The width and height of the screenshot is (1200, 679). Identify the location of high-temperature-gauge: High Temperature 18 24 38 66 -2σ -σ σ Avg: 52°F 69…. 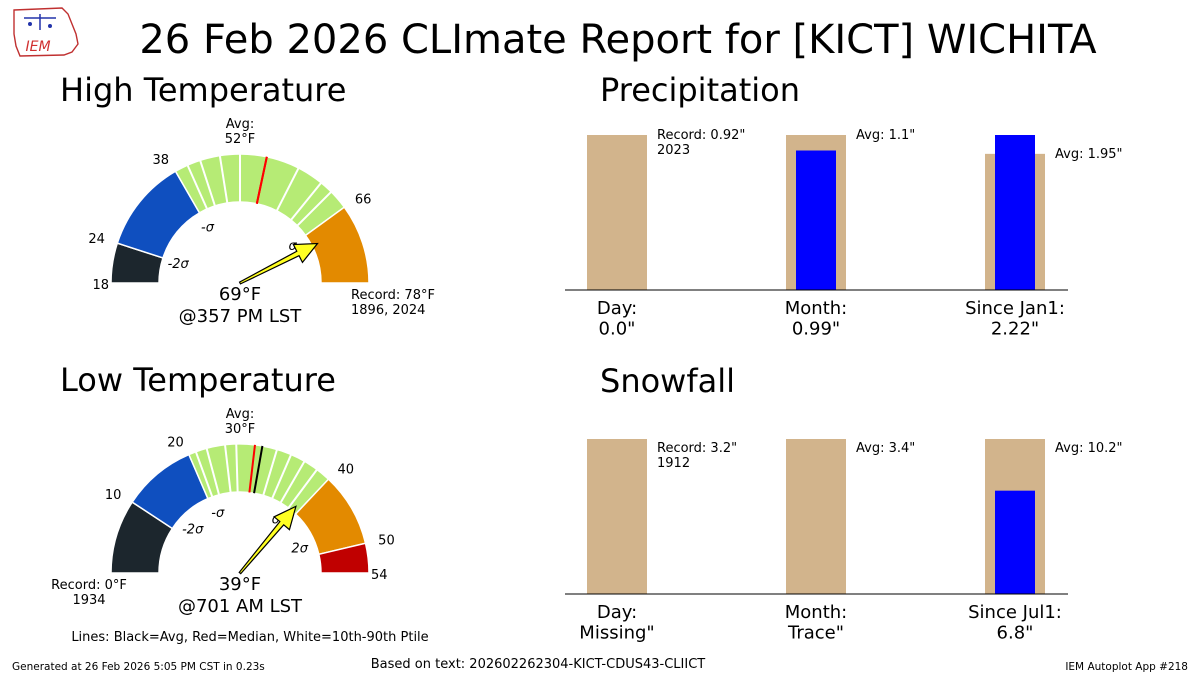
(247, 199).